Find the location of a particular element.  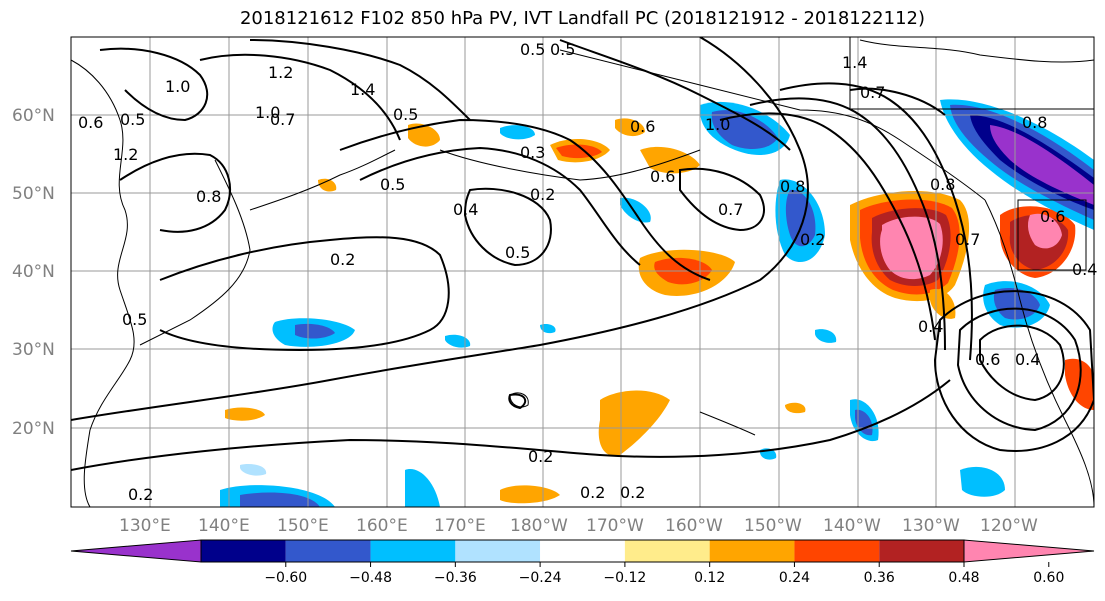

north-america-coastline is located at coordinates (1039, 353).